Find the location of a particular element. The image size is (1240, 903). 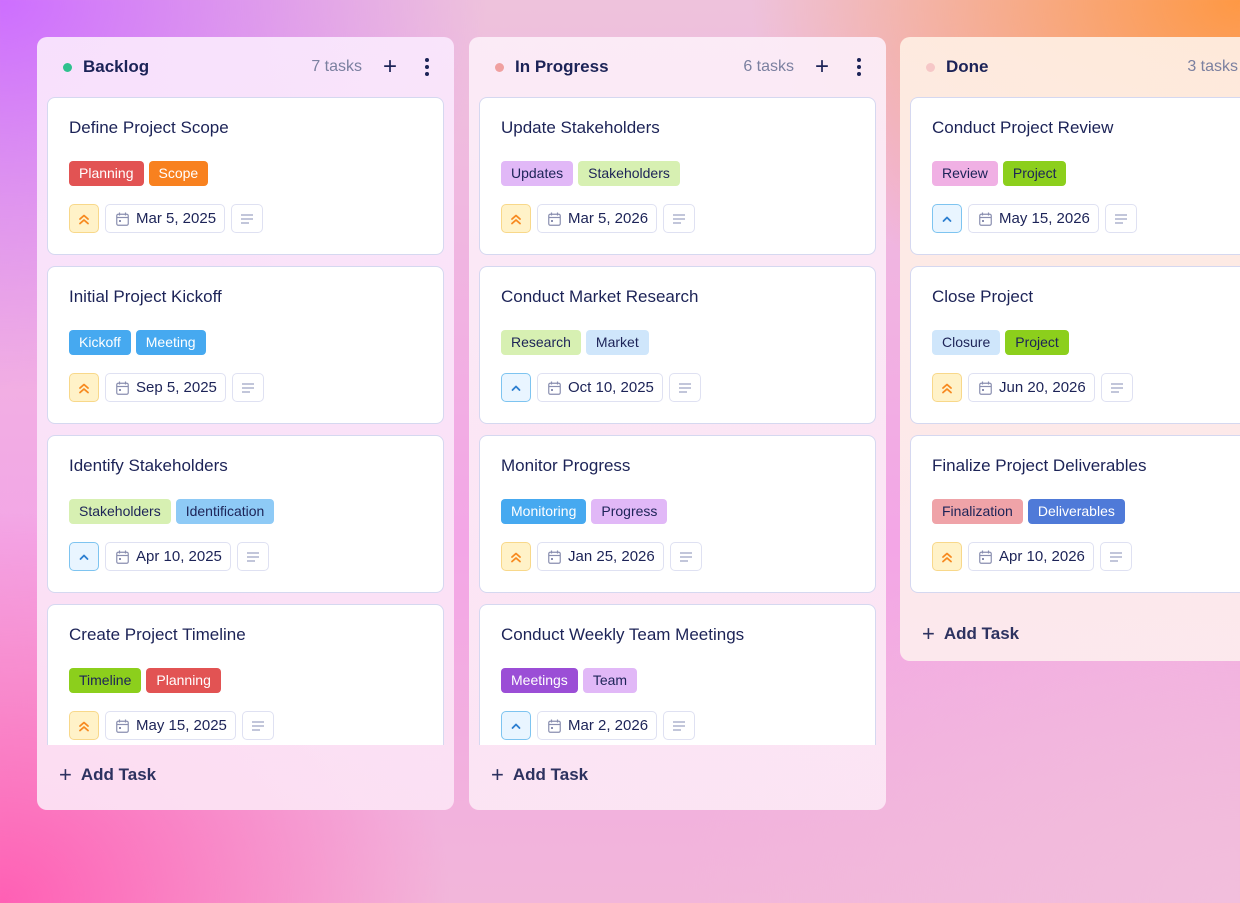

due-date-chip: Jun 20, 2026 is located at coordinates (1031, 387).